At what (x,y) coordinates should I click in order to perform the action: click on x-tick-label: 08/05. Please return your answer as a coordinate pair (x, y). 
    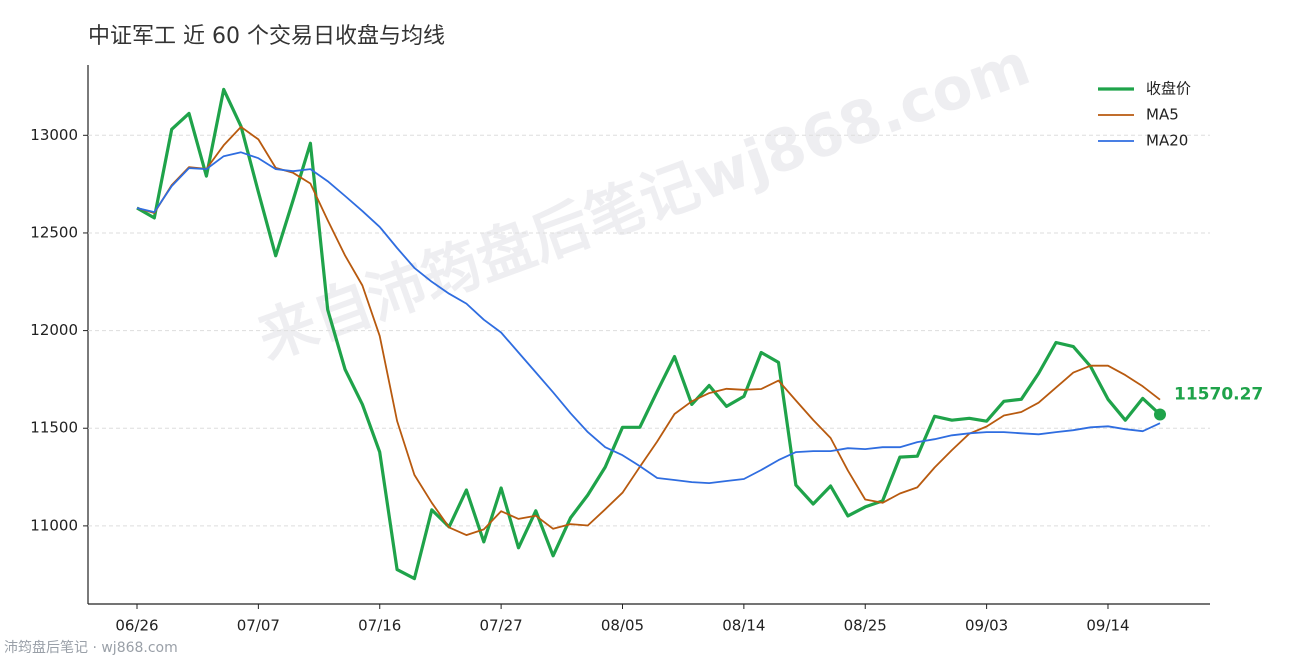
    Looking at the image, I should click on (622, 626).